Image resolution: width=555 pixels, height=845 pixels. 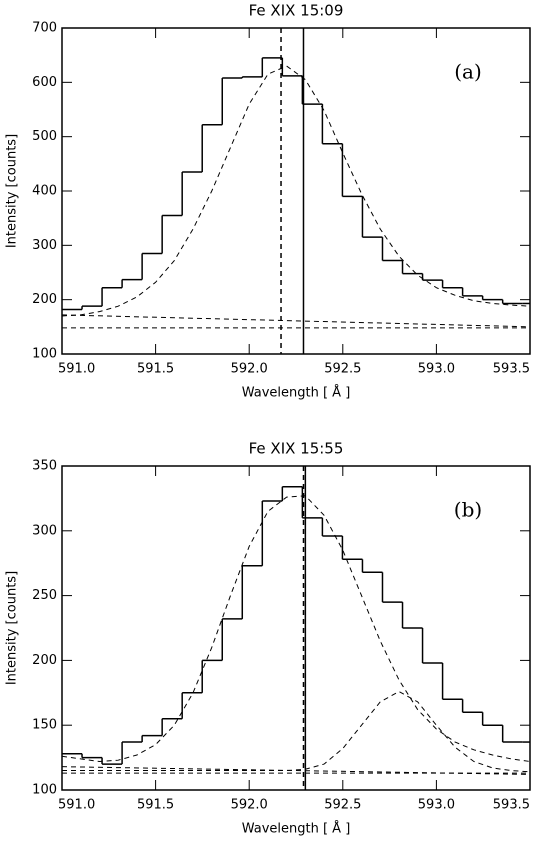 What do you see at coordinates (44, 191) in the screenshot?
I see `y-tick-label: 400` at bounding box center [44, 191].